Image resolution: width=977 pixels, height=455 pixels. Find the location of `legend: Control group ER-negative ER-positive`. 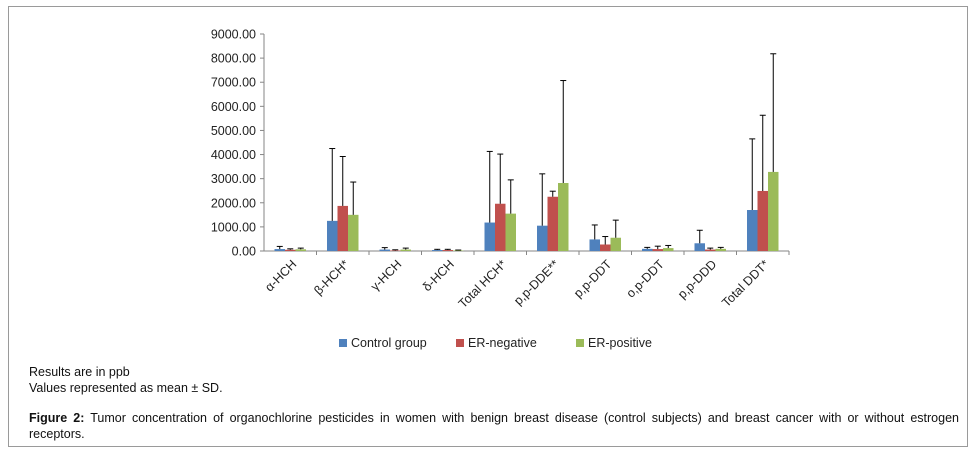

legend: Control group ER-negative ER-positive is located at coordinates (495, 343).